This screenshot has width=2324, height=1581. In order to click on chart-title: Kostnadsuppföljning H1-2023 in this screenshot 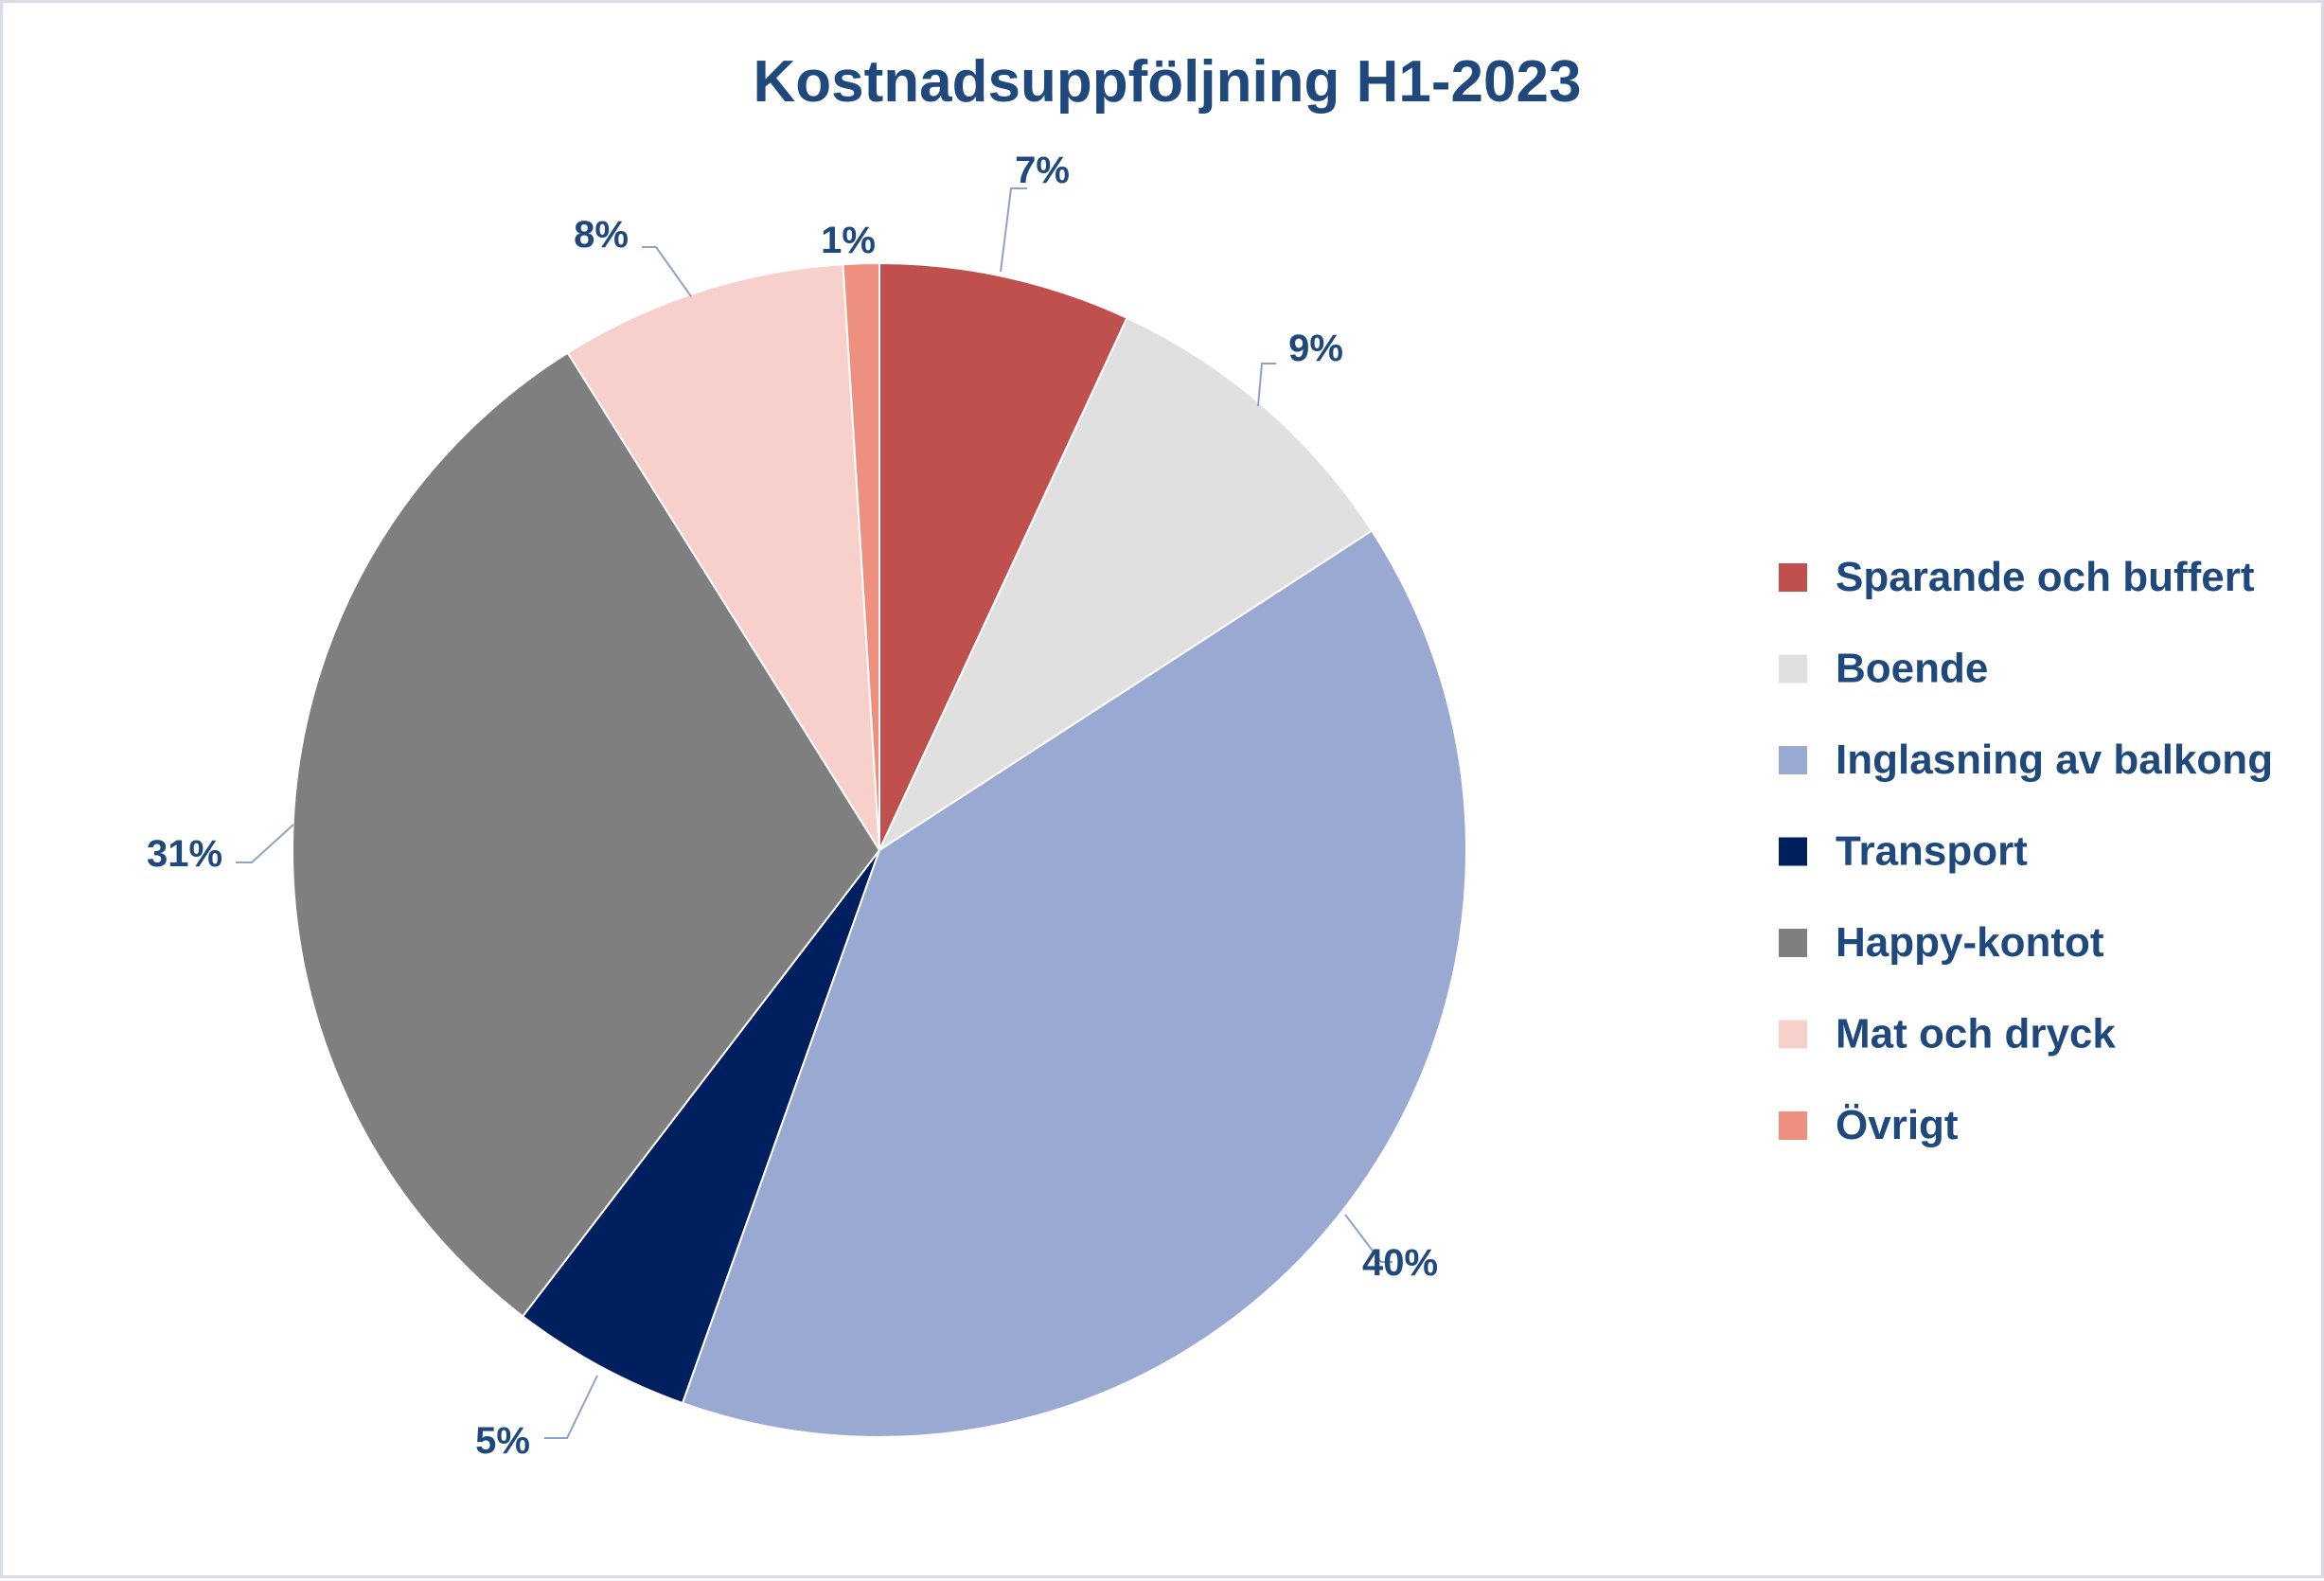, I will do `click(1168, 82)`.